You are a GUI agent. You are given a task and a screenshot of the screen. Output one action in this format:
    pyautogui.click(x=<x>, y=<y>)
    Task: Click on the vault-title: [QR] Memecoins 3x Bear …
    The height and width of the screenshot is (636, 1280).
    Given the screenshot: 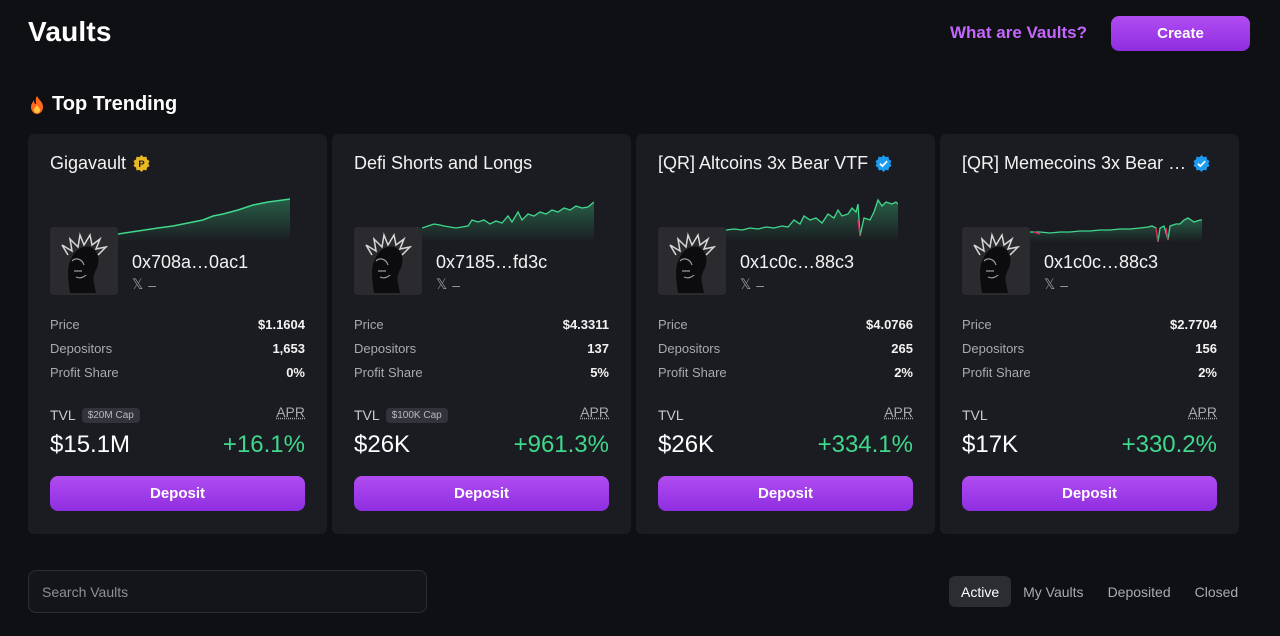 What is the action you would take?
    pyautogui.click(x=1086, y=163)
    